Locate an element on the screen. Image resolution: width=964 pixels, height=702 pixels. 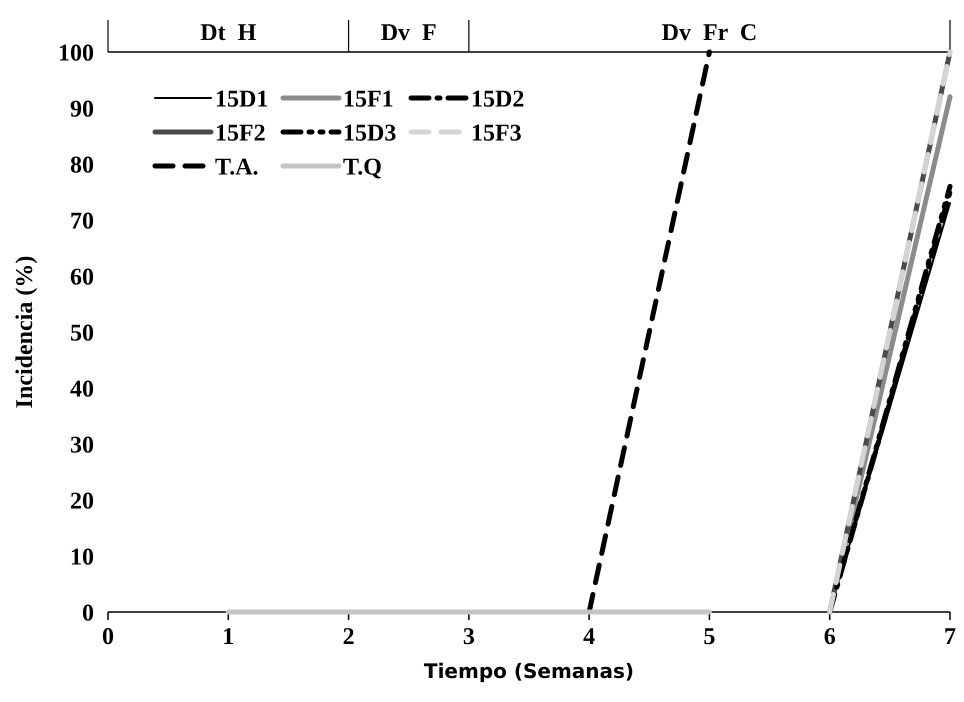
x-tick-label: 6 is located at coordinates (830, 637).